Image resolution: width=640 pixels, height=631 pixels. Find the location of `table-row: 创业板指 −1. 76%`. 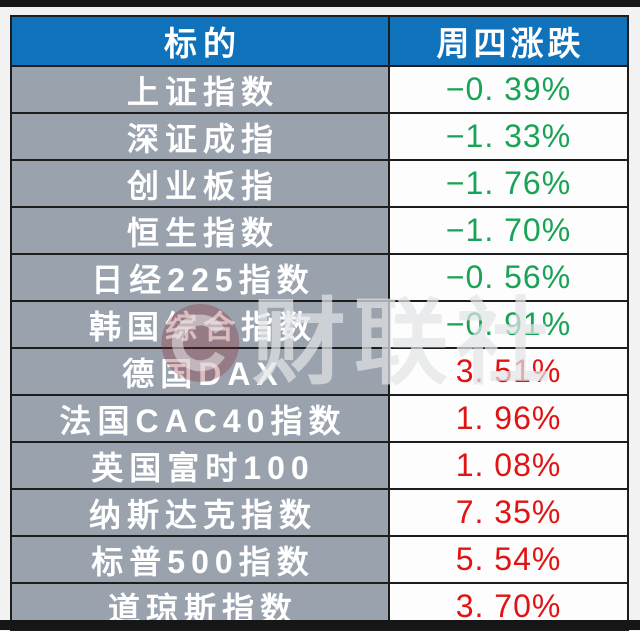

table-row: 创业板指 −1. 76% is located at coordinates (319, 182).